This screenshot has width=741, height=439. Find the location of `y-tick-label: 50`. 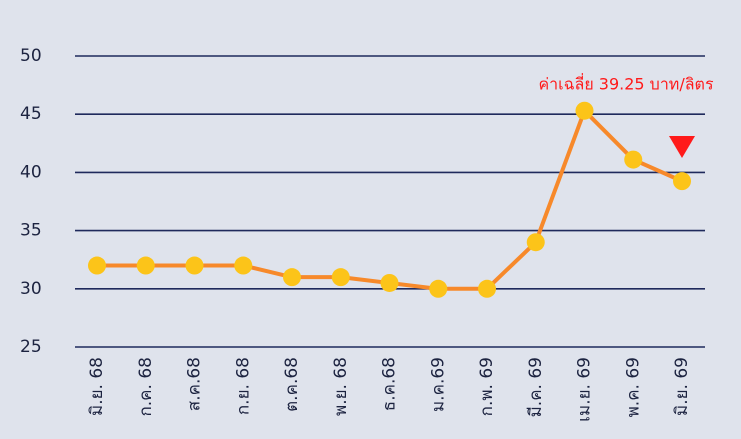

y-tick-label: 50 is located at coordinates (31, 56).